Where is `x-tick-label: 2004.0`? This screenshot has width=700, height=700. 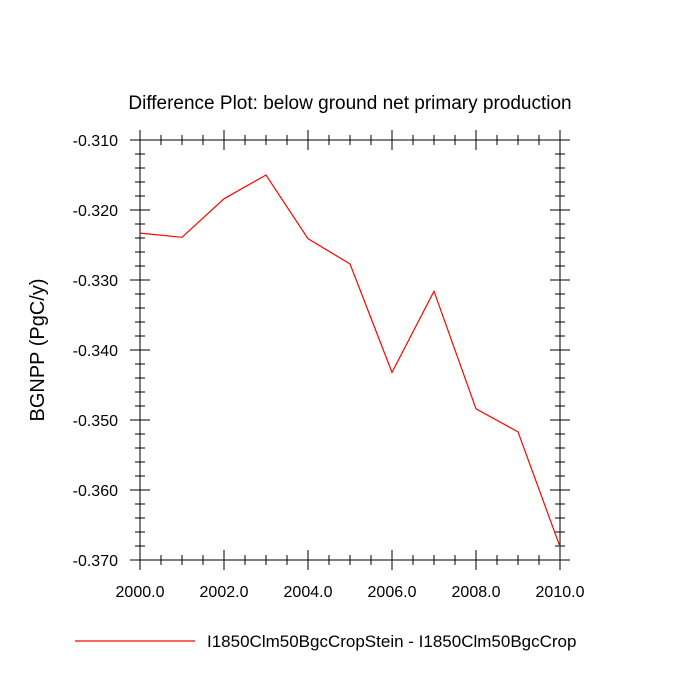 x-tick-label: 2004.0 is located at coordinates (308, 592).